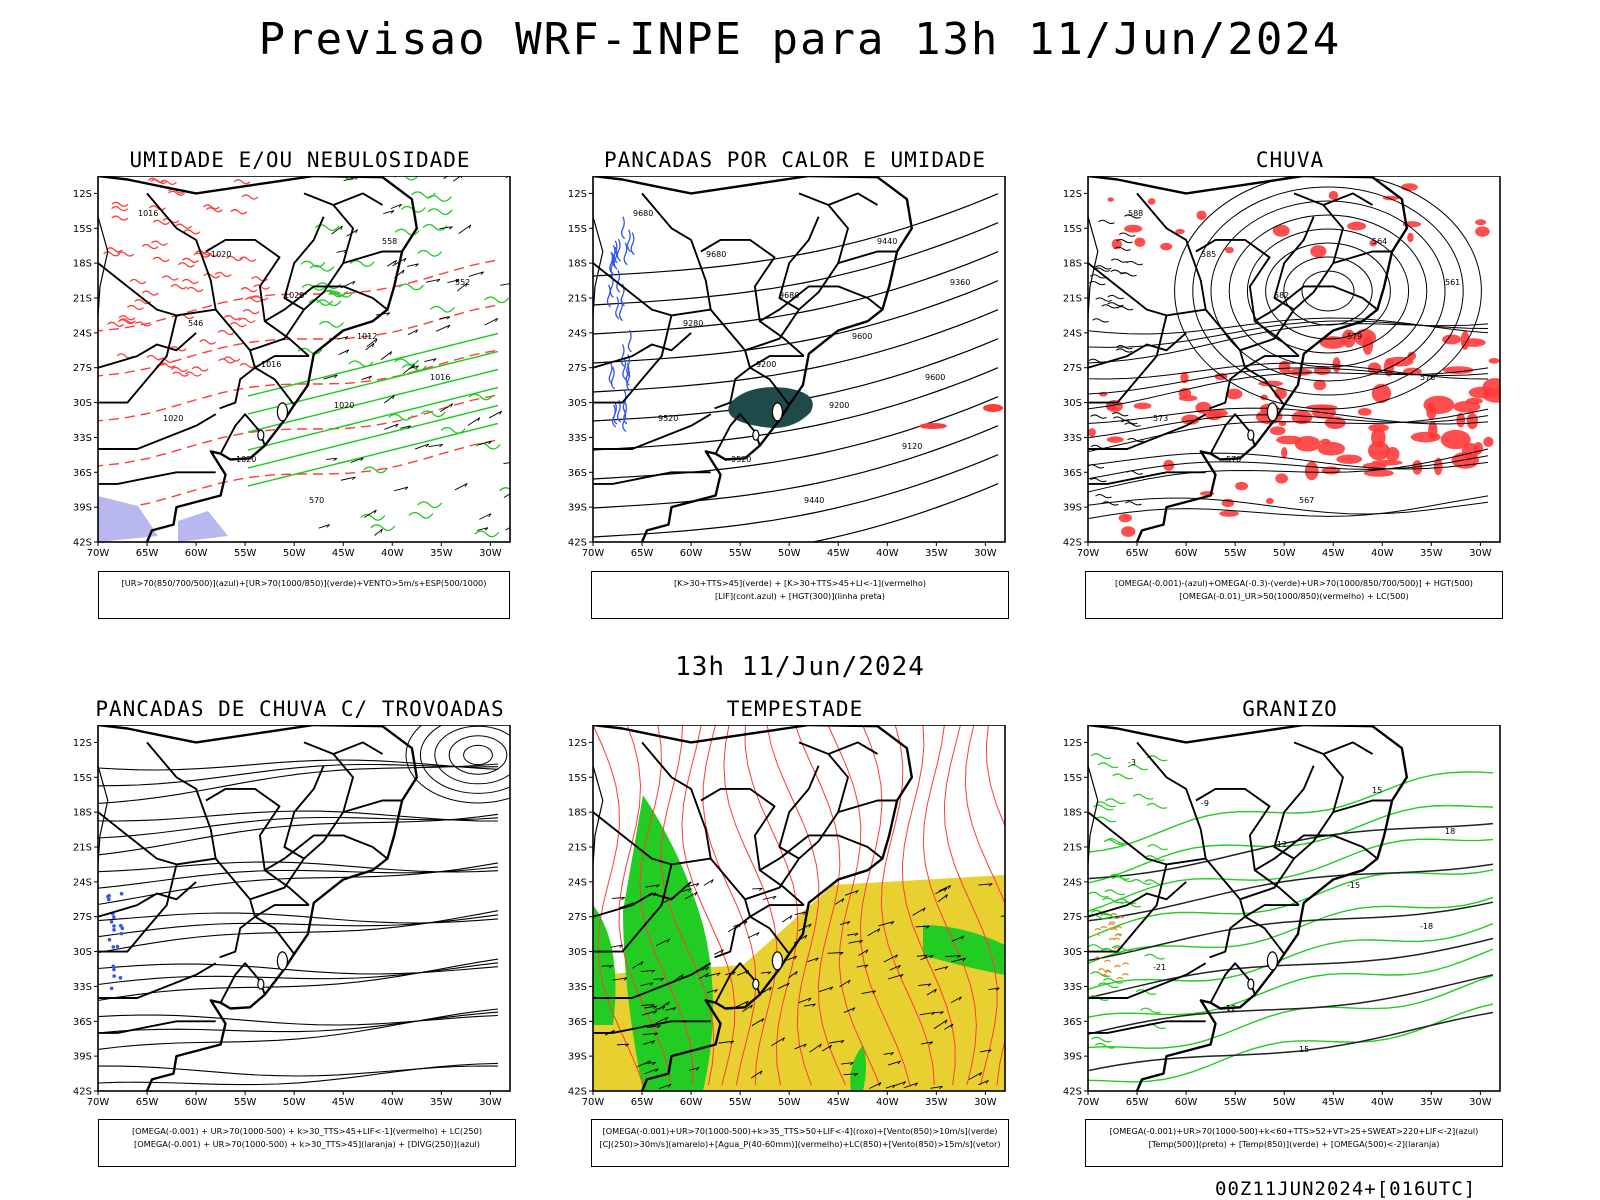 This screenshot has width=1600, height=1200. I want to click on lagoa-icon, so click(261, 435).